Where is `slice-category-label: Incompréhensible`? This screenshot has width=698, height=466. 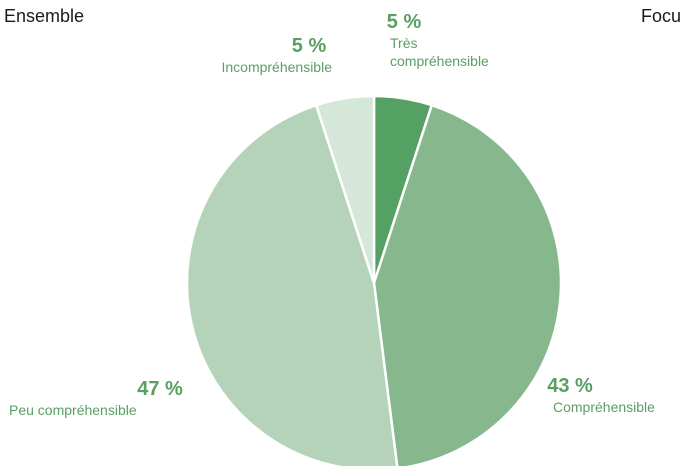 slice-category-label: Incompréhensible is located at coordinates (276, 67).